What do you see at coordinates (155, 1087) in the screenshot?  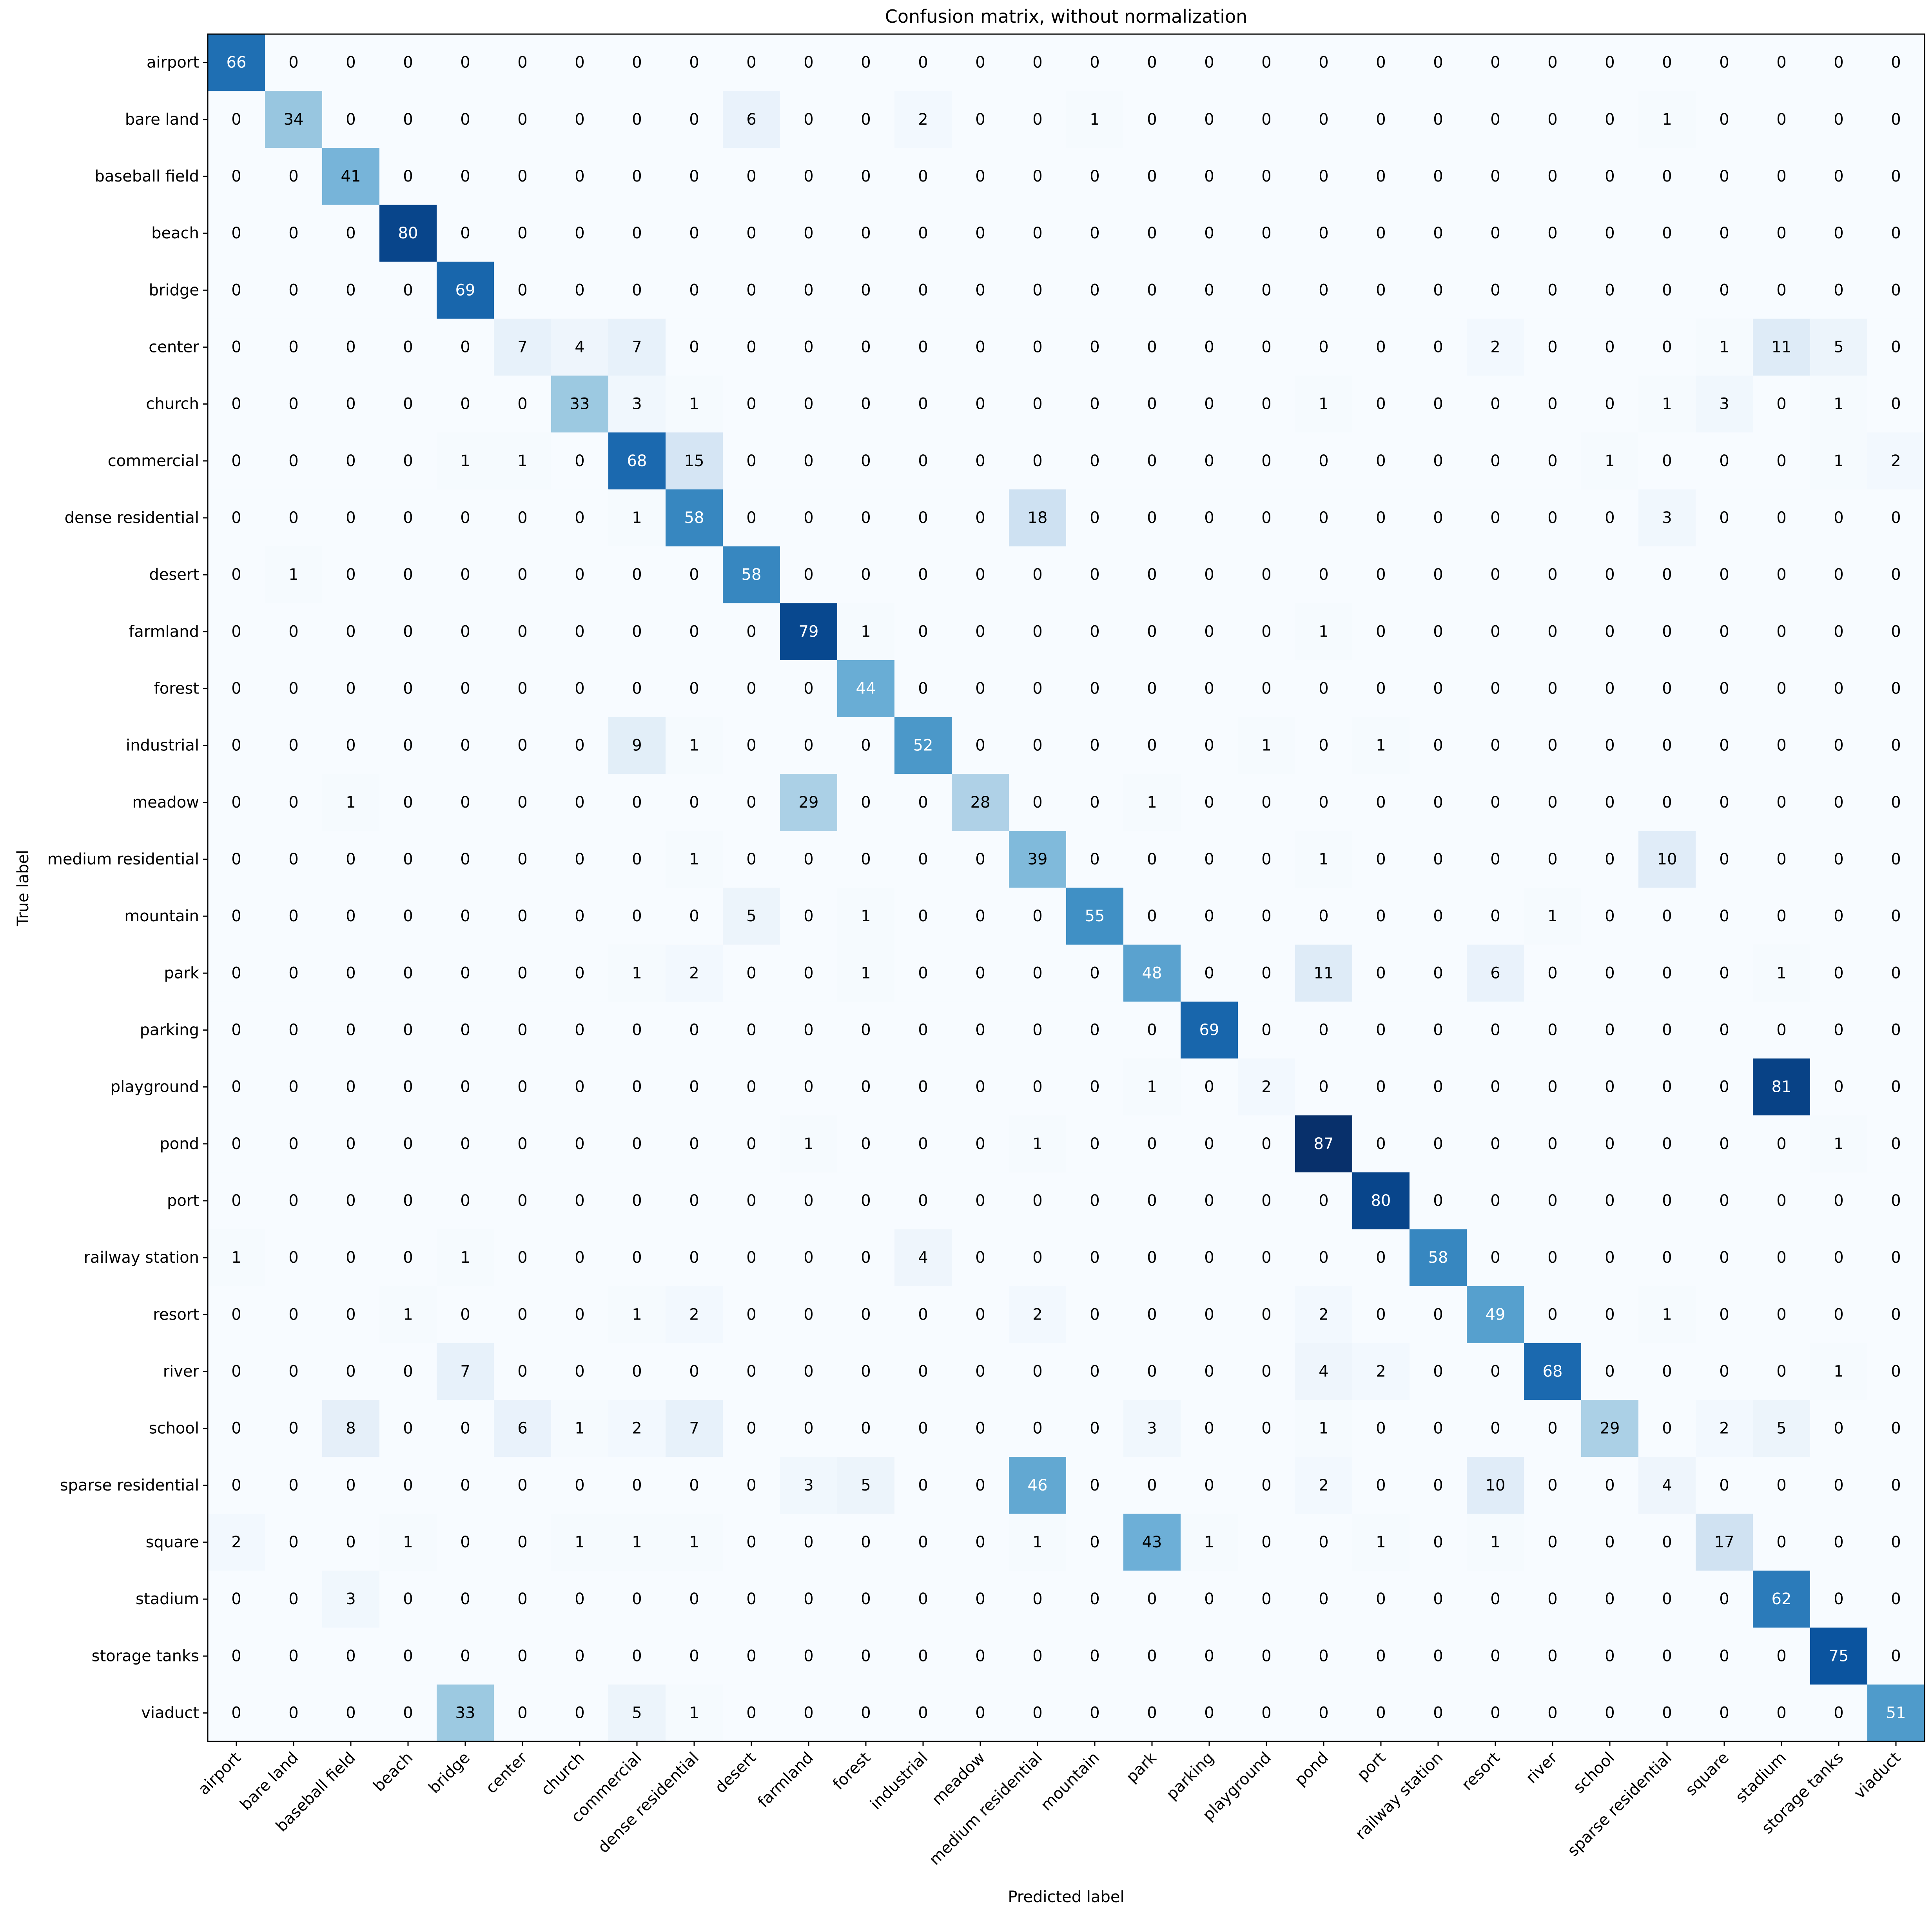 I see `y-tick-label: playground` at bounding box center [155, 1087].